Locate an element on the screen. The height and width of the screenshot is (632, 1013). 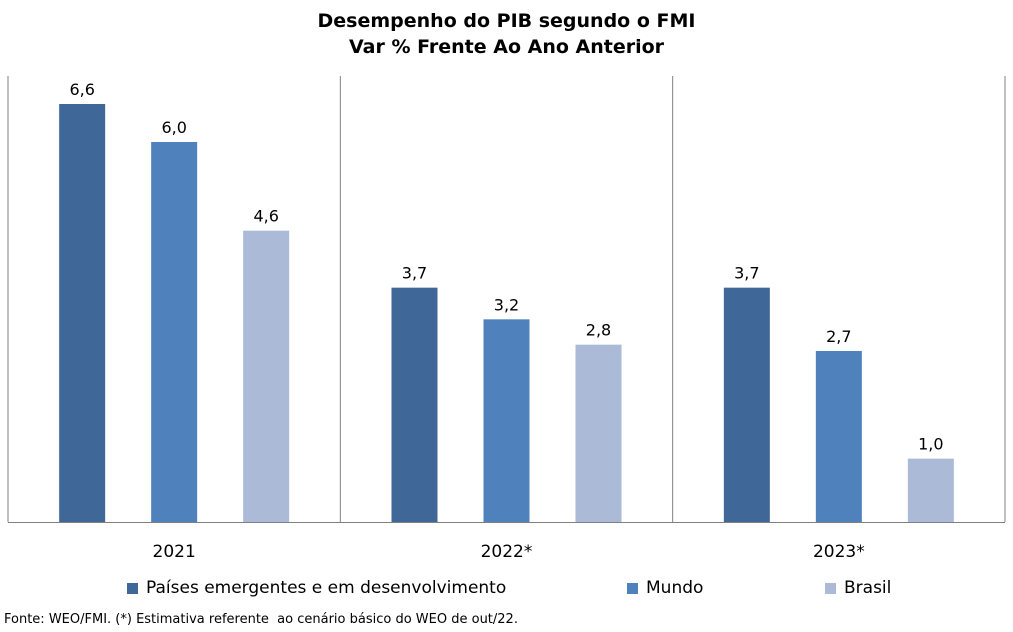
data-label: 4,6 is located at coordinates (265, 216).